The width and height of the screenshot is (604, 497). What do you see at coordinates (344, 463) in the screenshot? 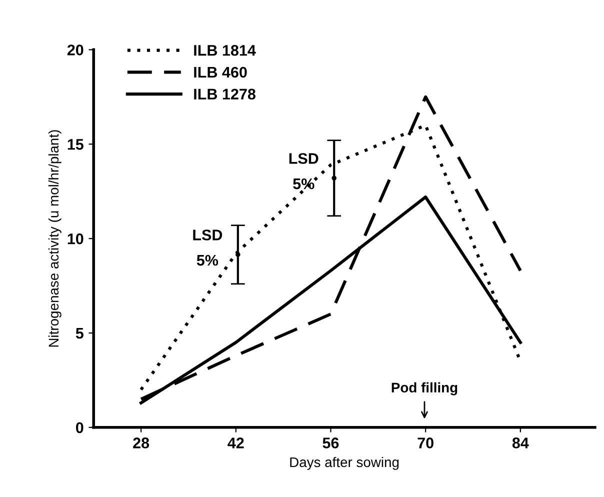
I see `x-axis-title: Days after sowing` at bounding box center [344, 463].